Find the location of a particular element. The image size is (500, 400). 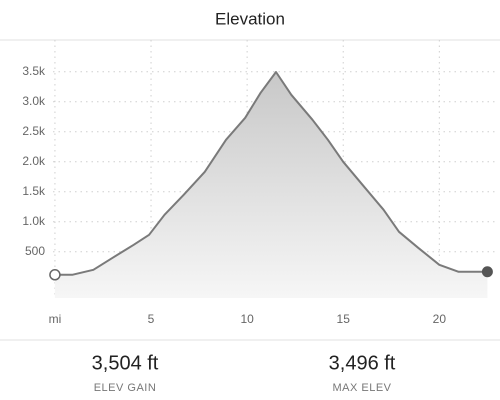

x-tick-label: 10 is located at coordinates (247, 319).